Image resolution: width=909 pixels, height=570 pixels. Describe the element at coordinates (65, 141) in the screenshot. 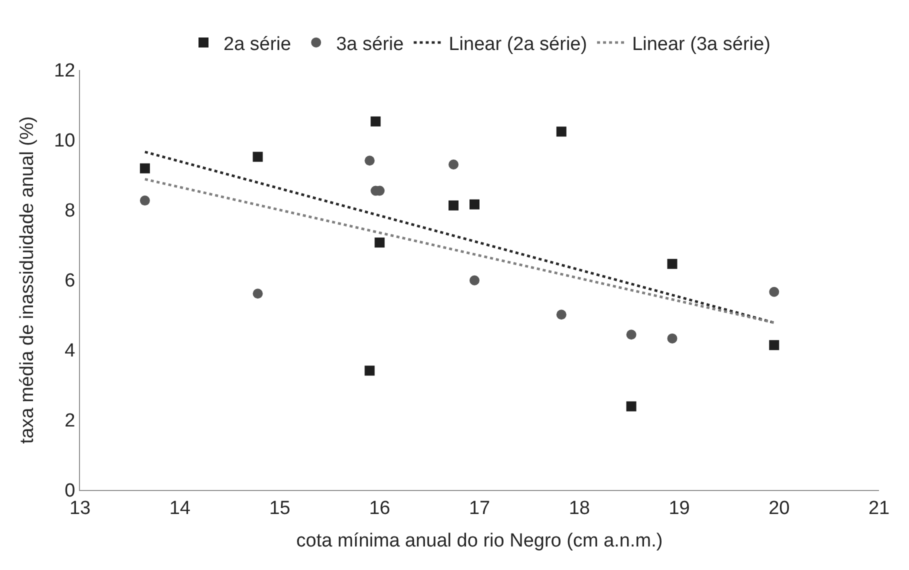

I see `y-tick-label: 10` at that location.